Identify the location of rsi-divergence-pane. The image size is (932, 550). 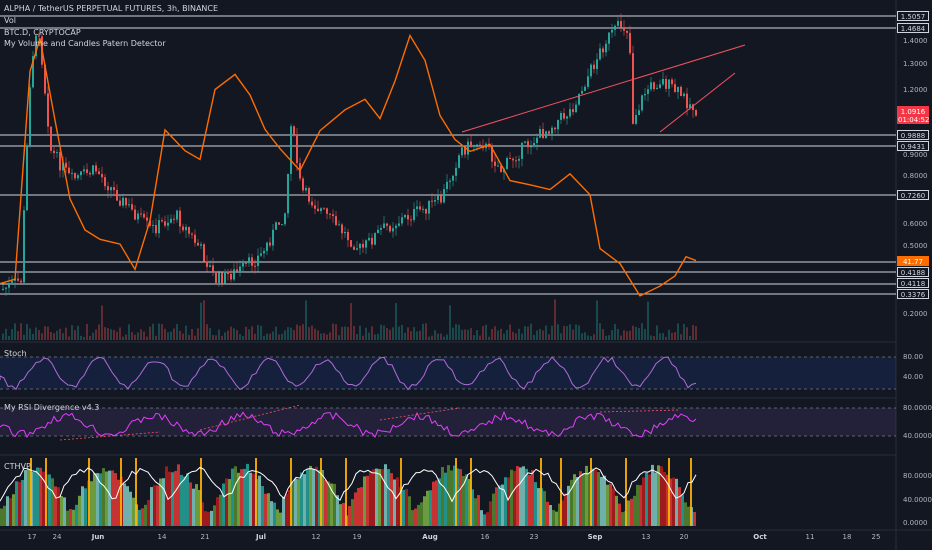
(448, 422).